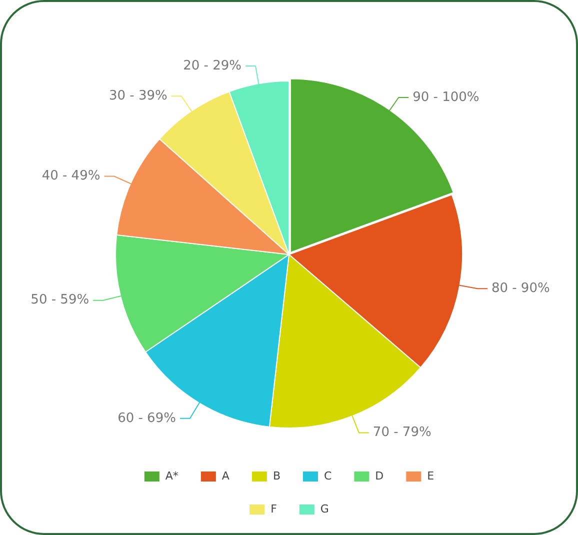  I want to click on text: 90 - 100%, so click(446, 97).